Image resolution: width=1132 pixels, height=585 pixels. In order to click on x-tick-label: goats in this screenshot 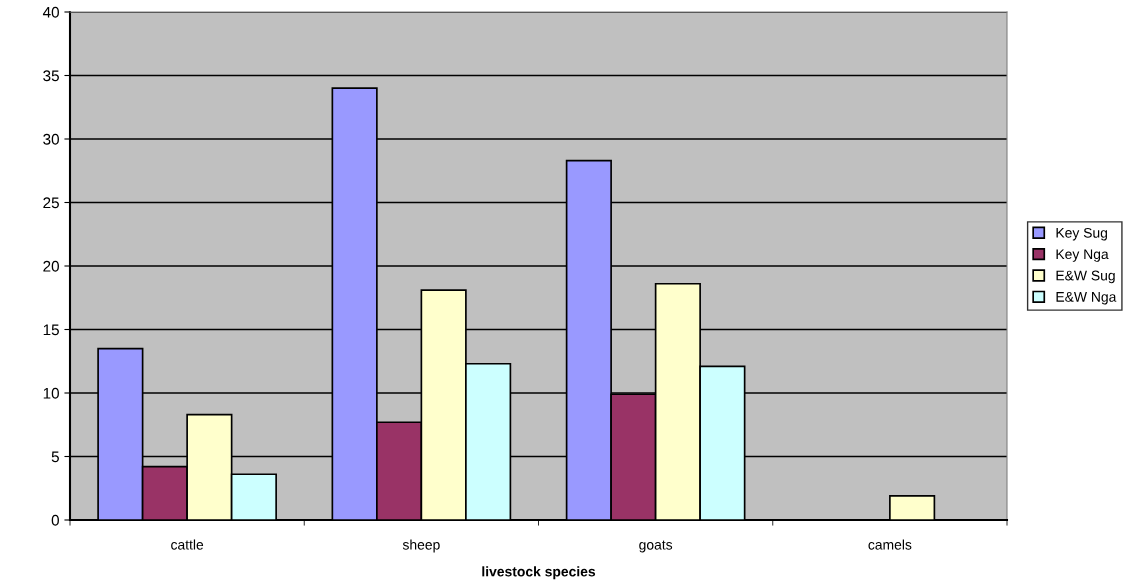, I will do `click(656, 546)`.